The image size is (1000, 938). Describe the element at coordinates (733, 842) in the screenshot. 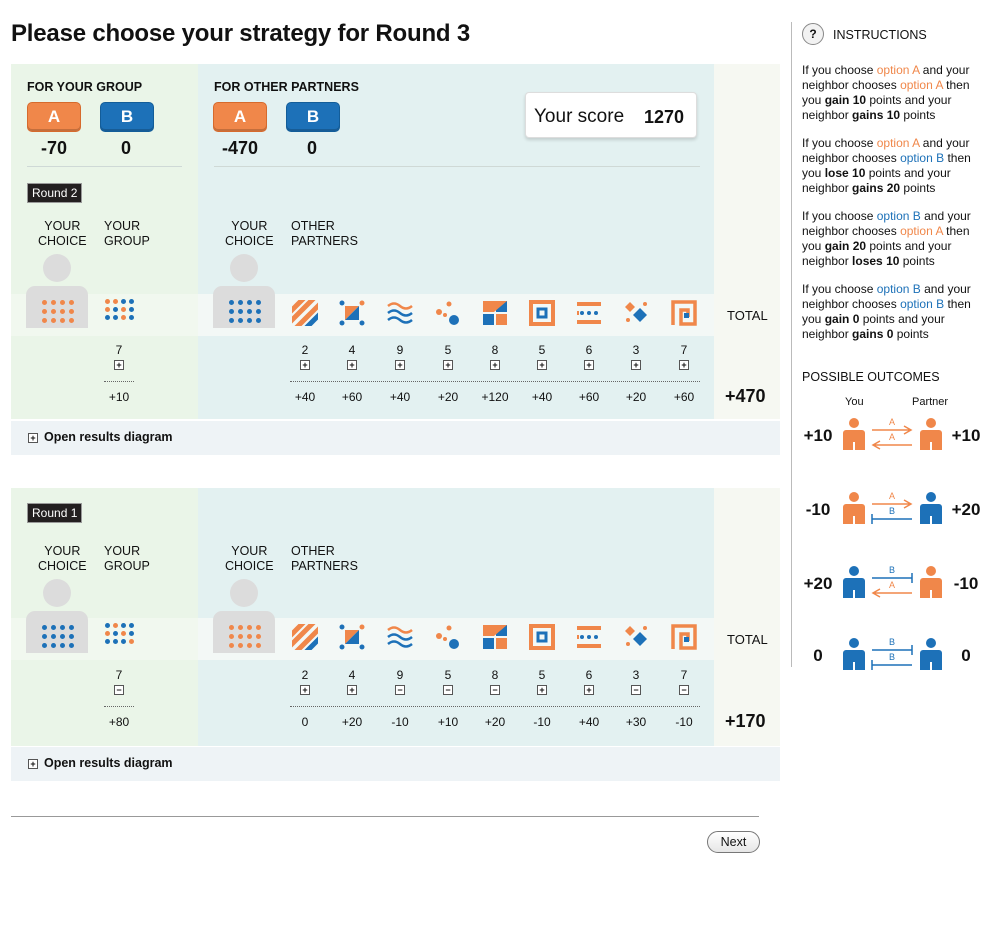

I see `next-button: Next` at that location.